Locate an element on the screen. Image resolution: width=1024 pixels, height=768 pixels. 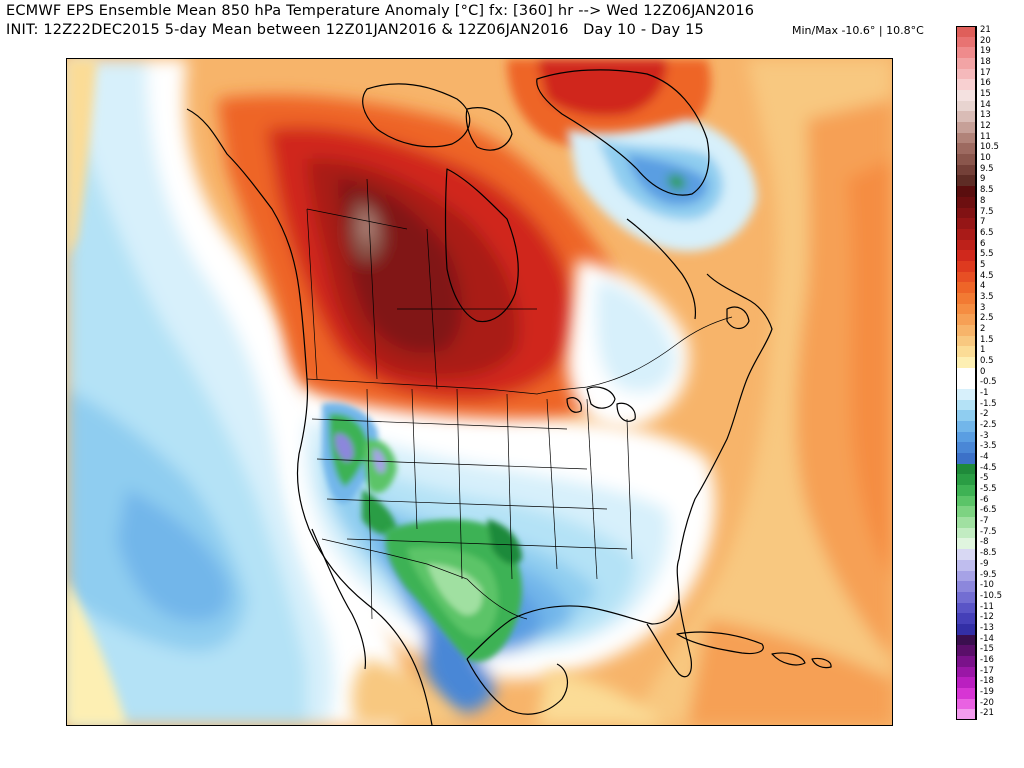
legend-label: -8 is located at coordinates (984, 542).